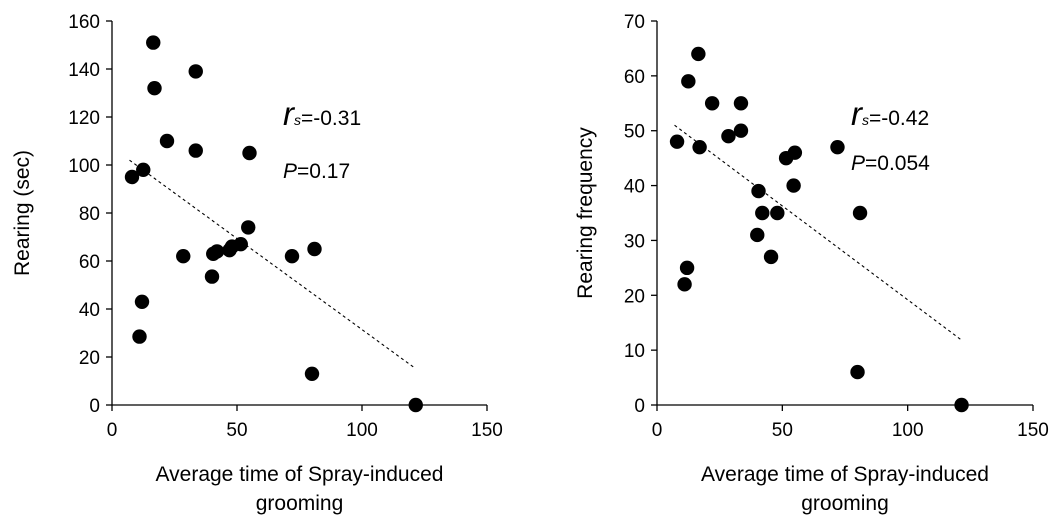 The height and width of the screenshot is (521, 1060). What do you see at coordinates (323, 171) in the screenshot?
I see `p-value: =0.17` at bounding box center [323, 171].